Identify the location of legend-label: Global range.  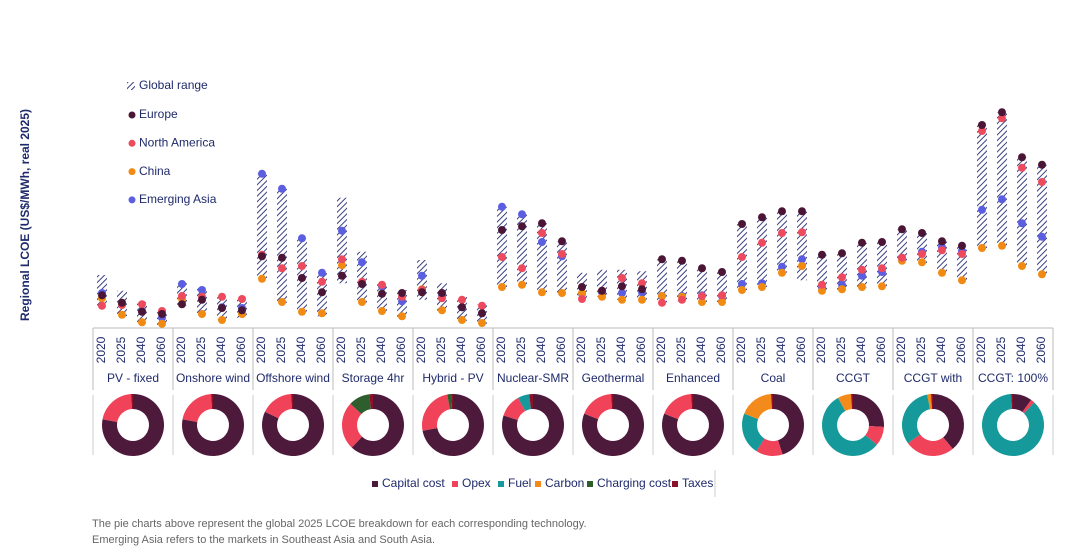
(173, 85).